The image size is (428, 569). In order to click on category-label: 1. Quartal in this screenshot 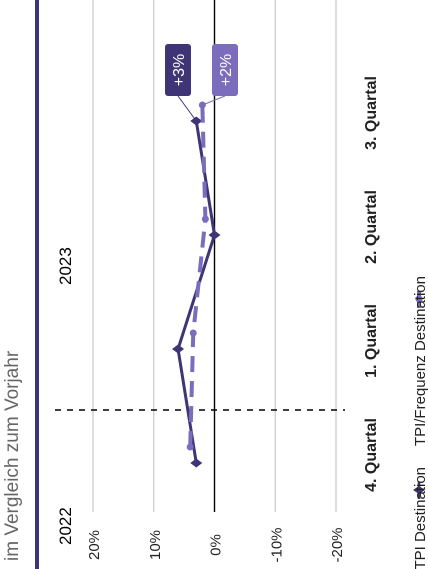, I will do `click(371, 341)`.